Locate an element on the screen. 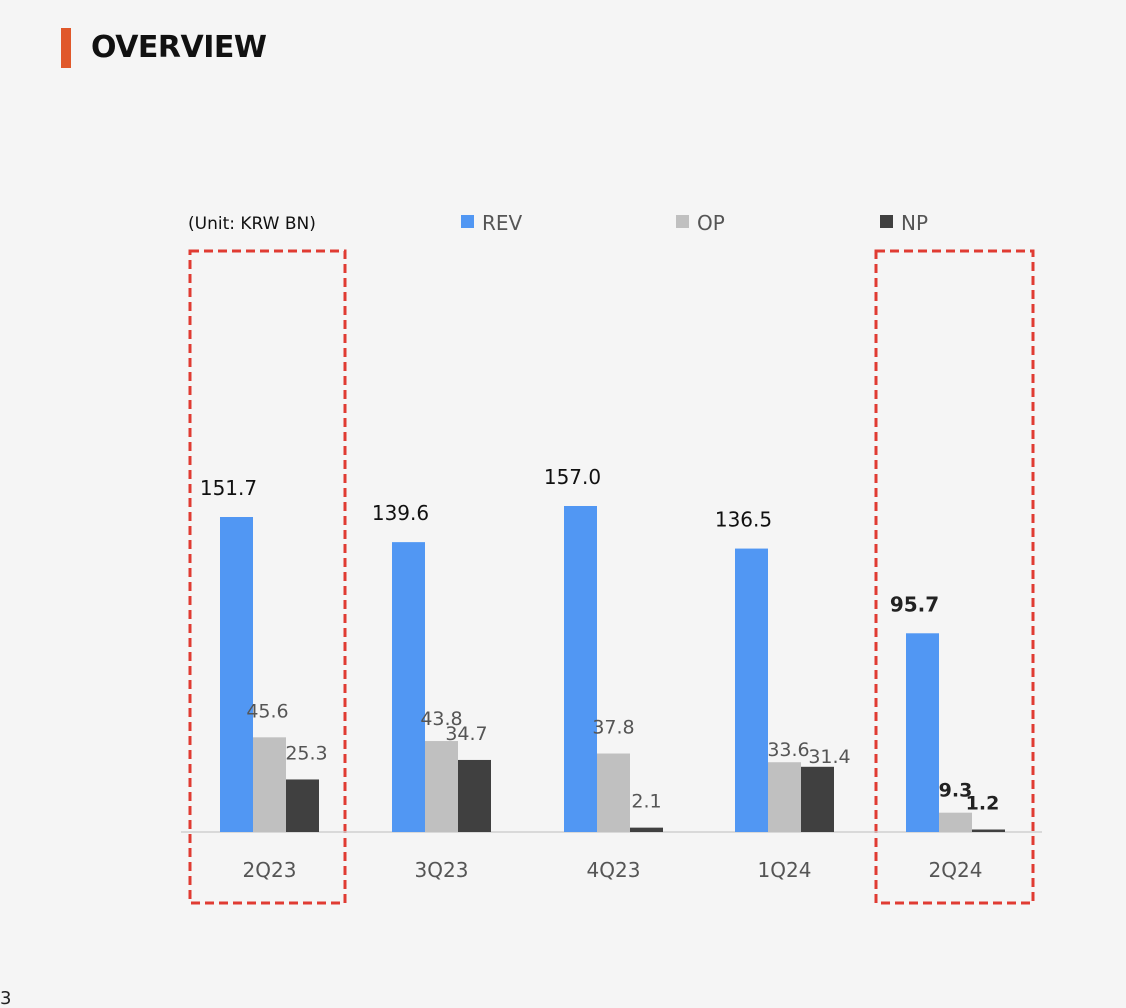 This screenshot has width=1126, height=1008. legend-label-rev: REV is located at coordinates (502, 223).